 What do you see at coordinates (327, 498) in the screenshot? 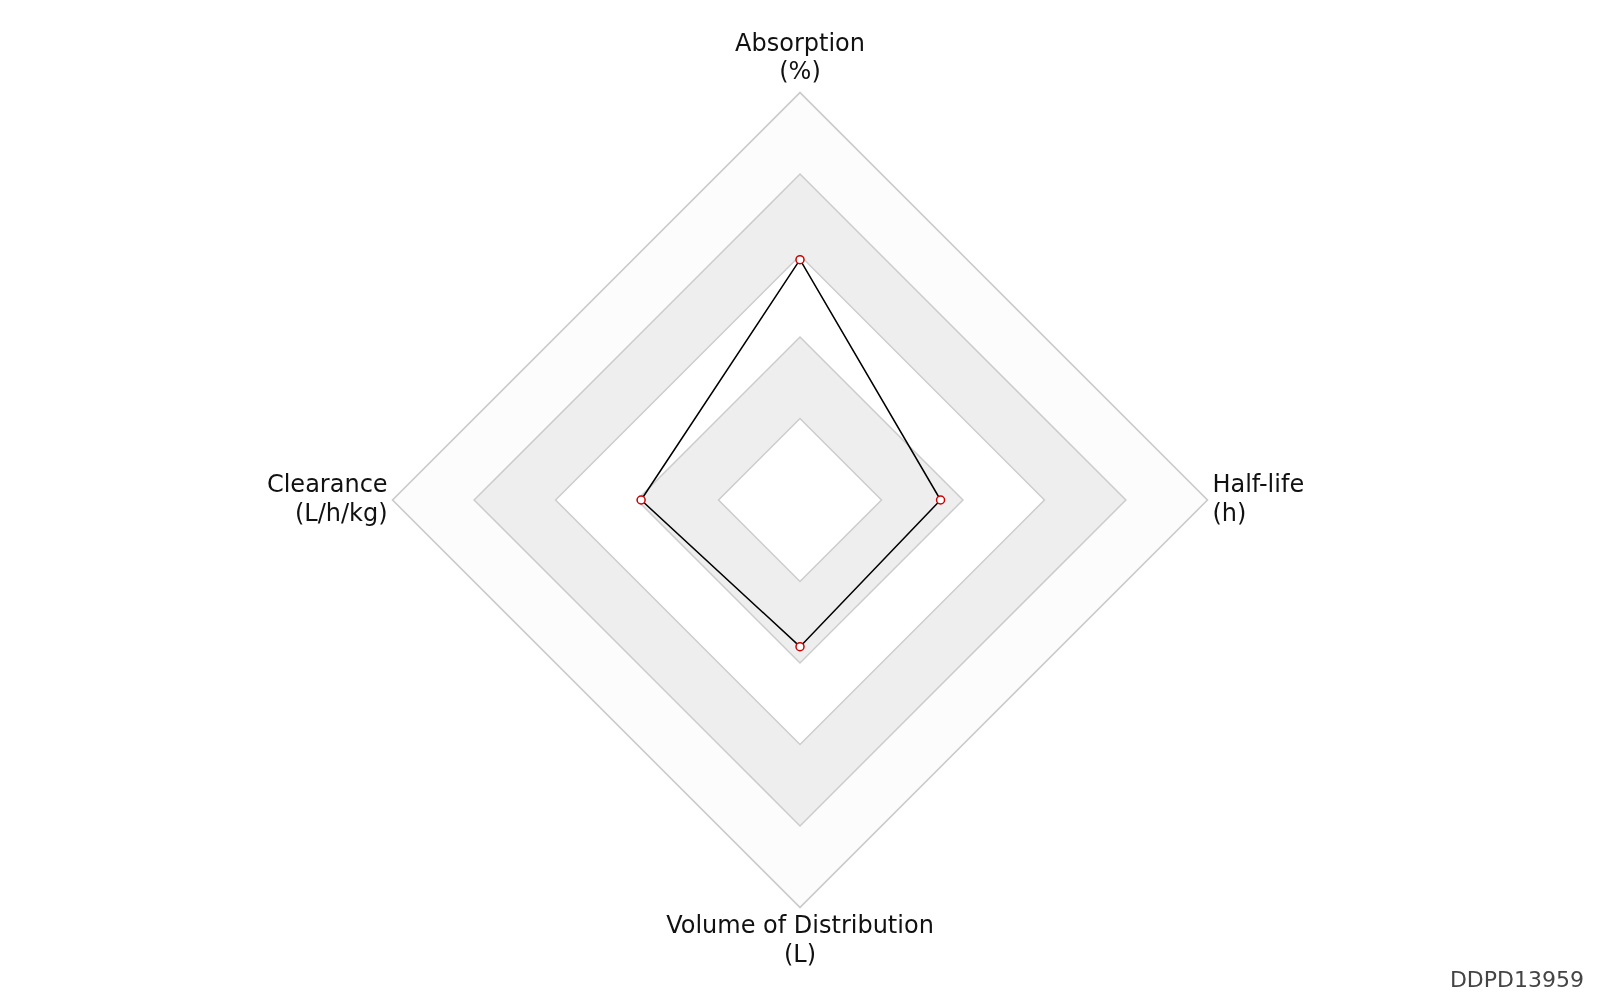
I see `spoke-label: Clearance (L/h/kg)` at bounding box center [327, 498].